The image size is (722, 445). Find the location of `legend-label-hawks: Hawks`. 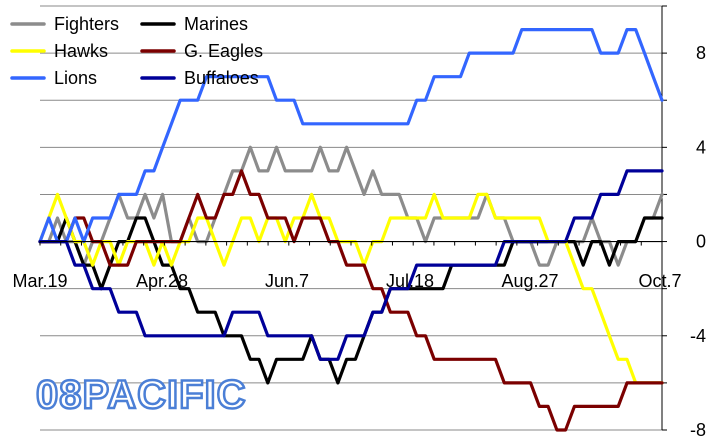

legend-label-hawks: Hawks is located at coordinates (81, 51).